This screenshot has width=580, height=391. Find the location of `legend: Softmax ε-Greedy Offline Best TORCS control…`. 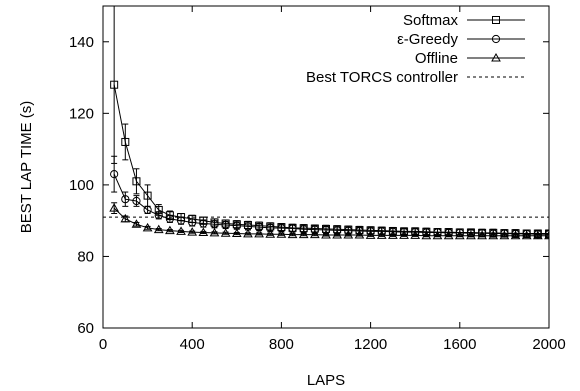

legend: Softmax ε-Greedy Offline Best TORCS control… is located at coordinates (415, 49).